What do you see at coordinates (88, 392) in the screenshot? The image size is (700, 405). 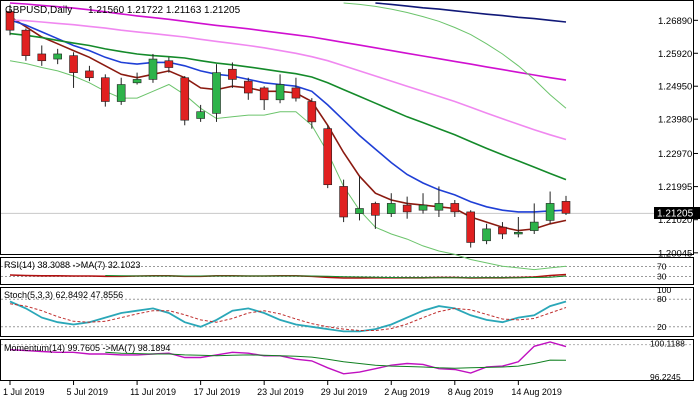 I see `date-axis-label: 5 Jul 2019` at bounding box center [88, 392].